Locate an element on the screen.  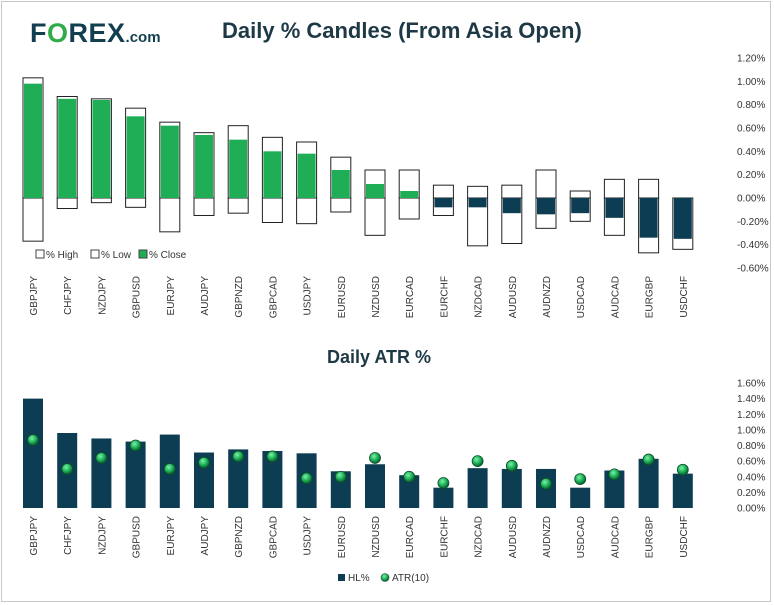
candles-category-label: NZDJPY is located at coordinates (102, 295).